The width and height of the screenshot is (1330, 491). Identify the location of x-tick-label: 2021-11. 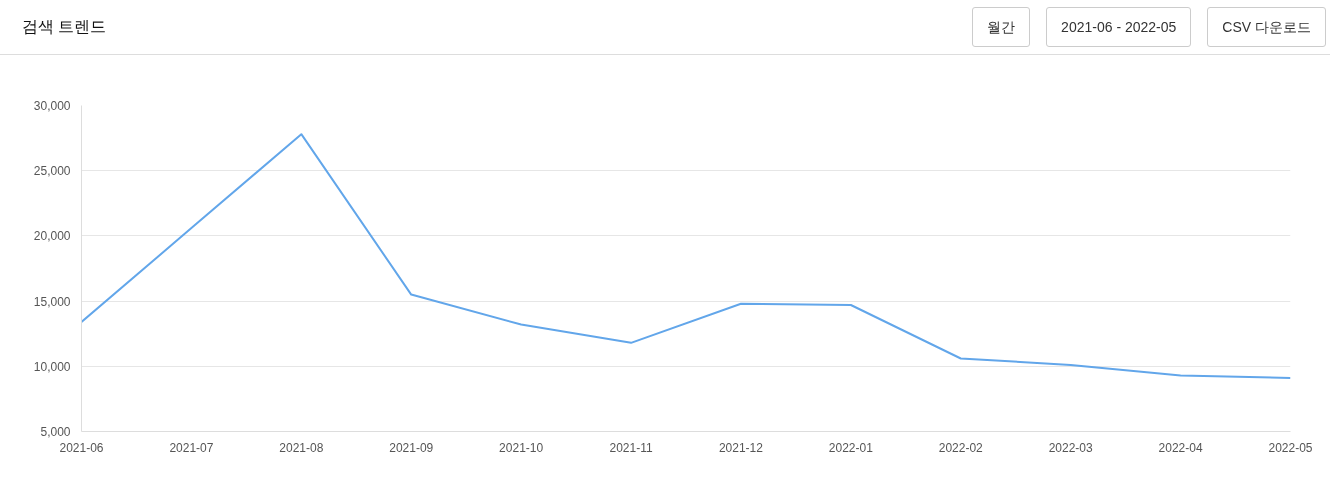
(631, 447).